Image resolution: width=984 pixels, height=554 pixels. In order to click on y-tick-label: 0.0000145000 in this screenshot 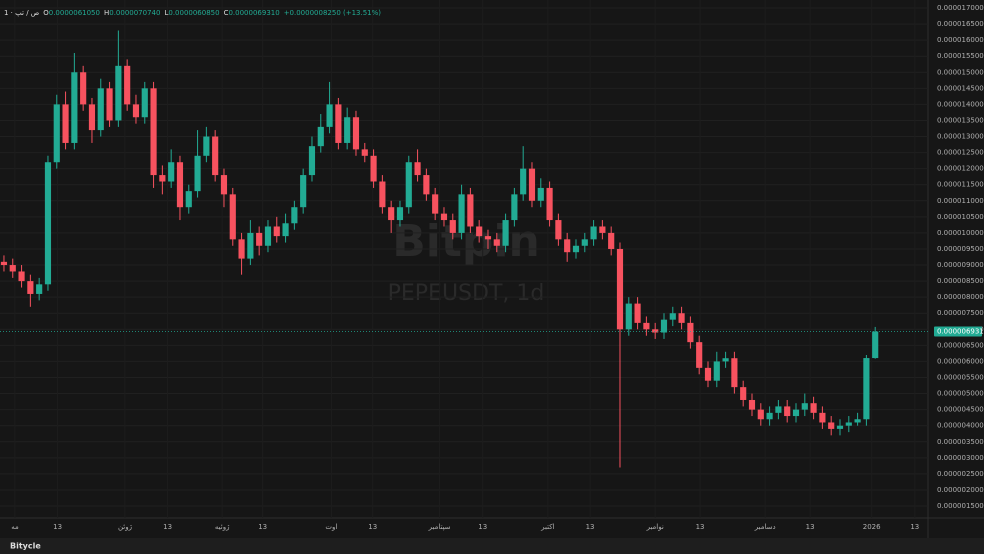, I will do `click(960, 88)`.